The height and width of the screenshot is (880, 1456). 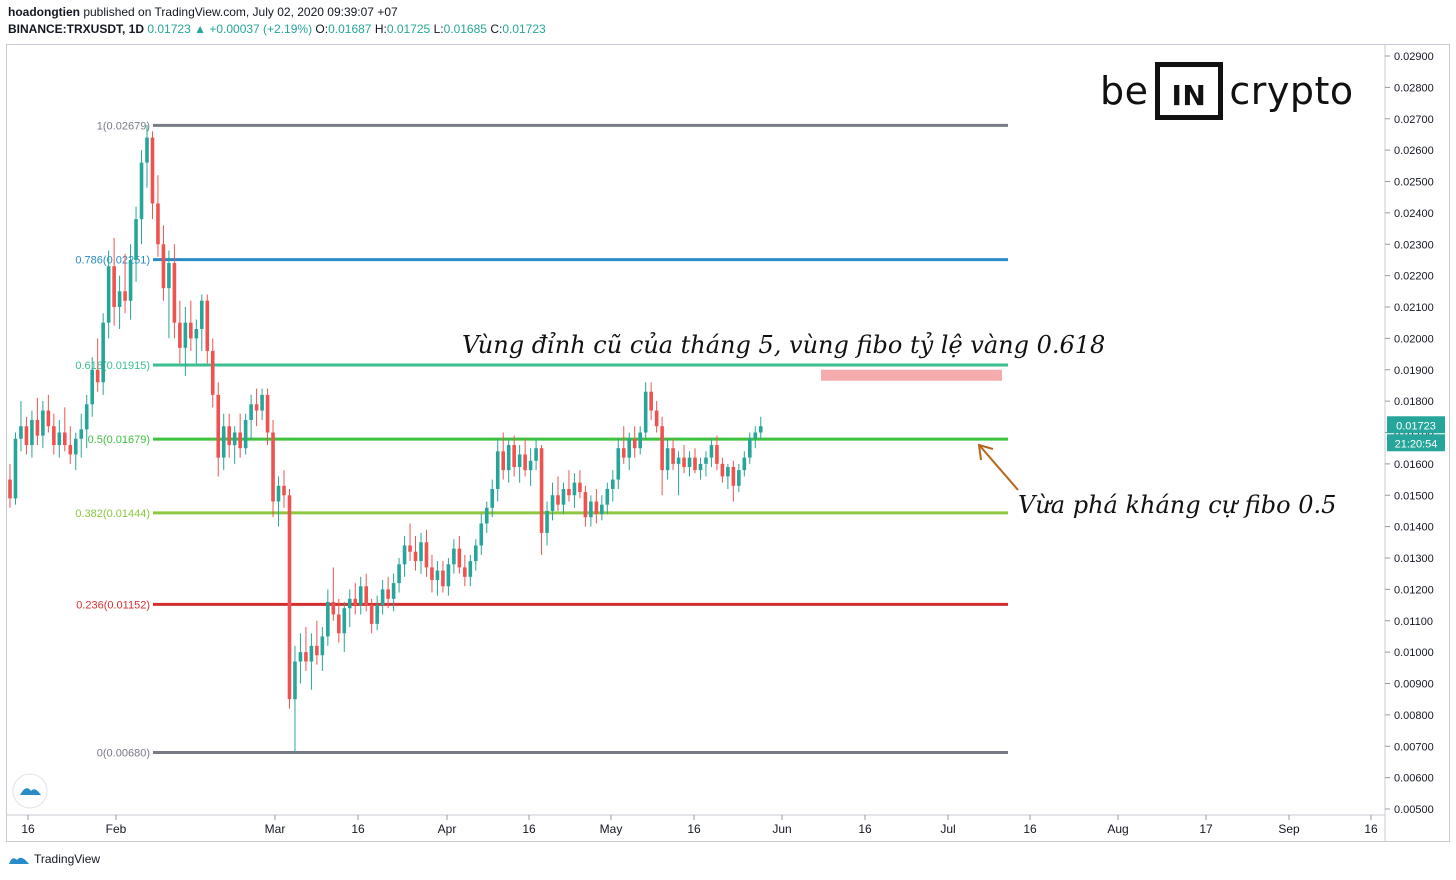 What do you see at coordinates (44, 12) in the screenshot?
I see `author-name: hoadongtien` at bounding box center [44, 12].